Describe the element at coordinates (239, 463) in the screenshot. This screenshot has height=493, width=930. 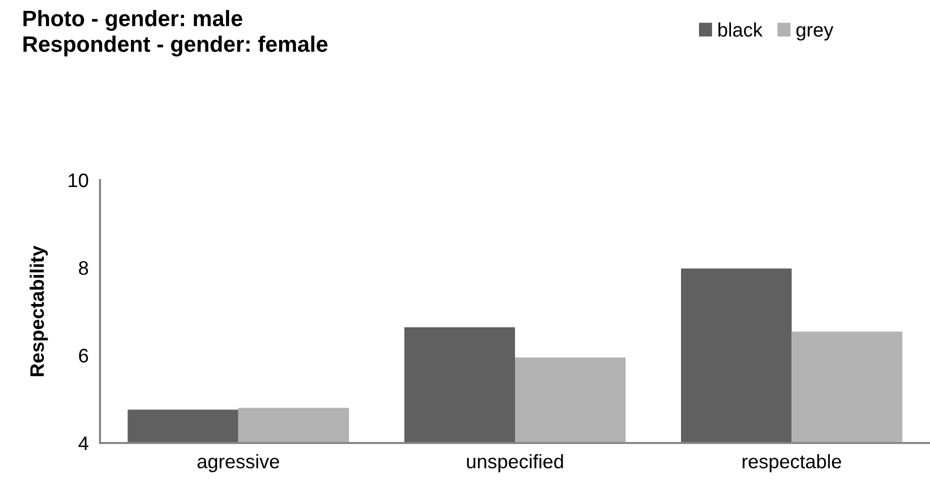
I see `x-tick-label: agressive` at that location.